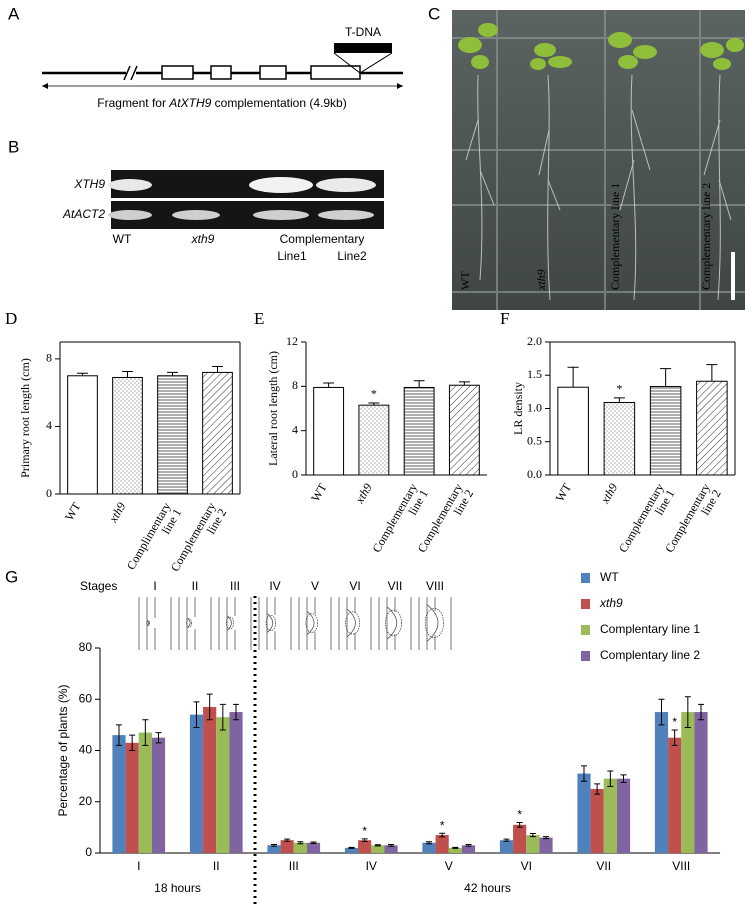 The image size is (750, 909). Describe the element at coordinates (13, 146) in the screenshot. I see `panel-label: B` at that location.